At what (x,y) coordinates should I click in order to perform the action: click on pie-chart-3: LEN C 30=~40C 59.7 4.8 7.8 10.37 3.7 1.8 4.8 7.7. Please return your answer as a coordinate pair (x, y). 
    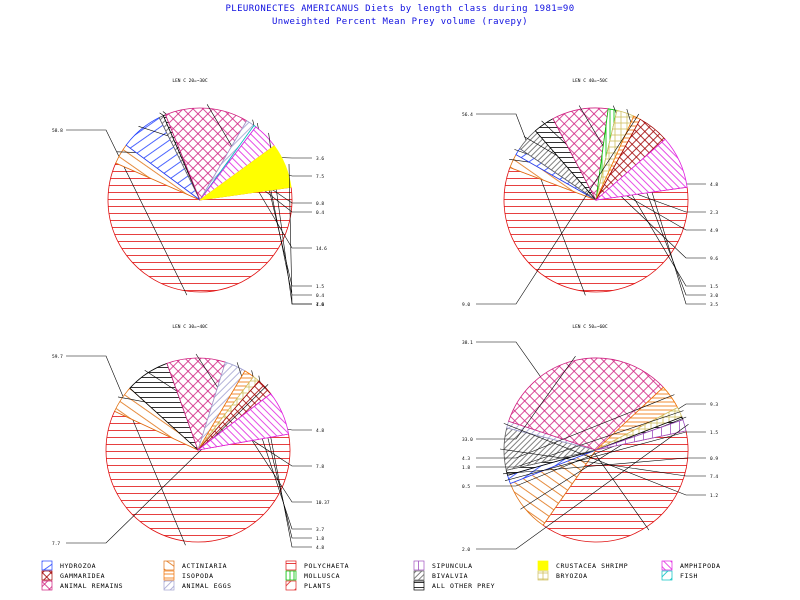
    Looking at the image, I should click on (191, 437).